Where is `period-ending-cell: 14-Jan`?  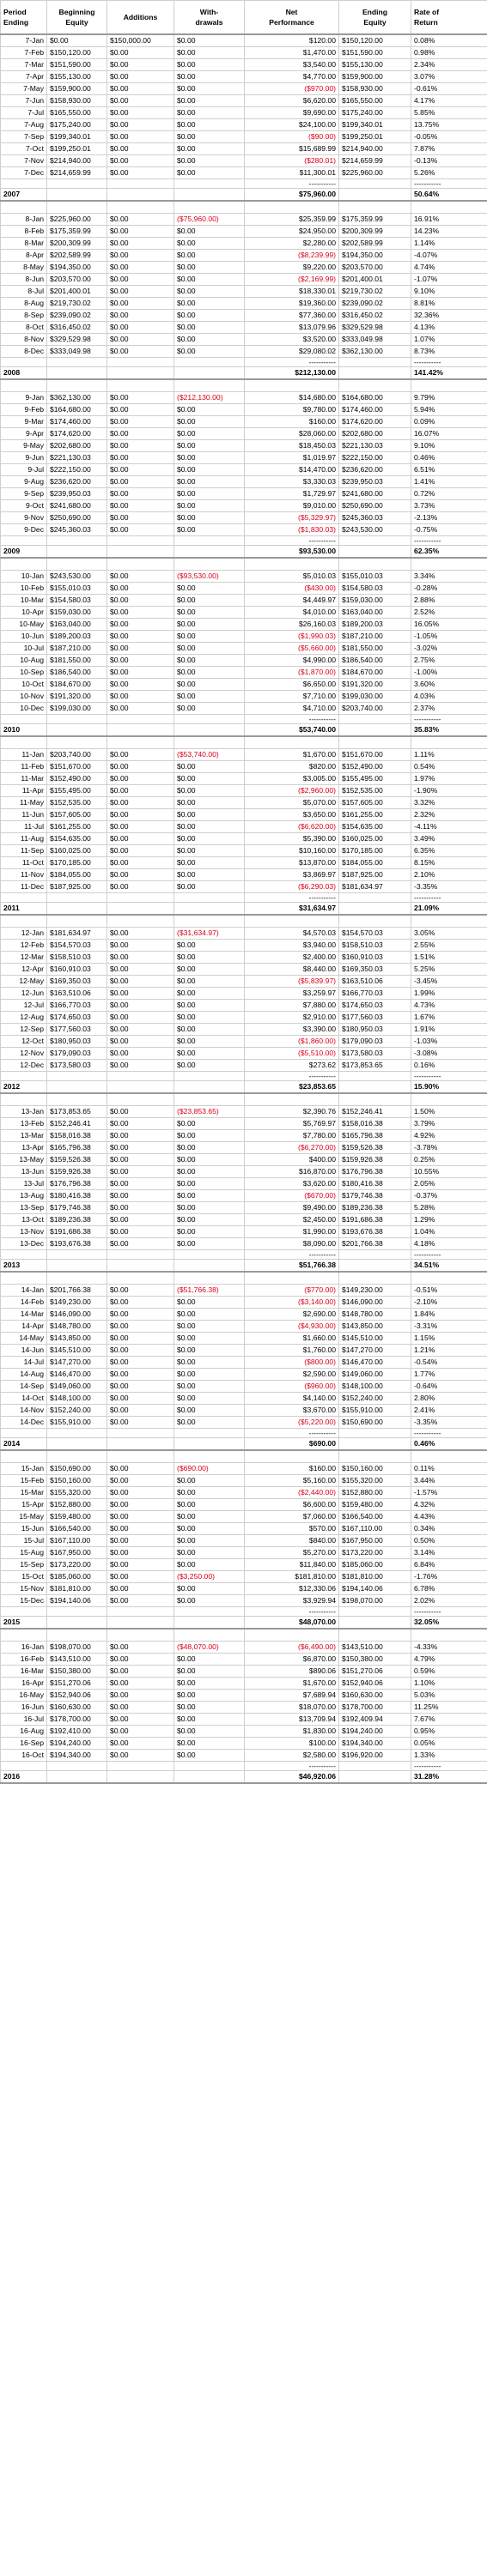 period-ending-cell: 14-Jan is located at coordinates (23, 1290).